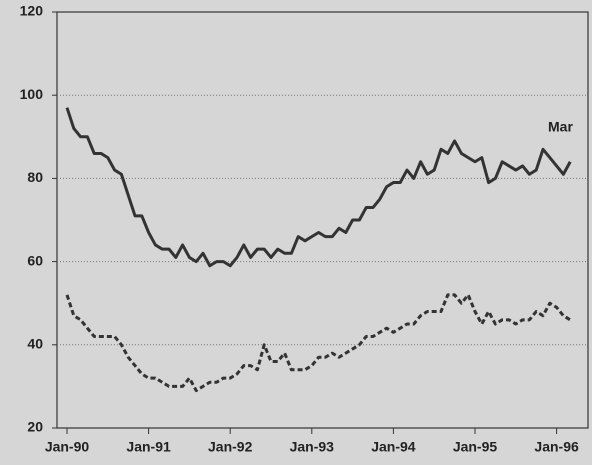  What do you see at coordinates (32, 94) in the screenshot?
I see `y-tick-label: 100` at bounding box center [32, 94].